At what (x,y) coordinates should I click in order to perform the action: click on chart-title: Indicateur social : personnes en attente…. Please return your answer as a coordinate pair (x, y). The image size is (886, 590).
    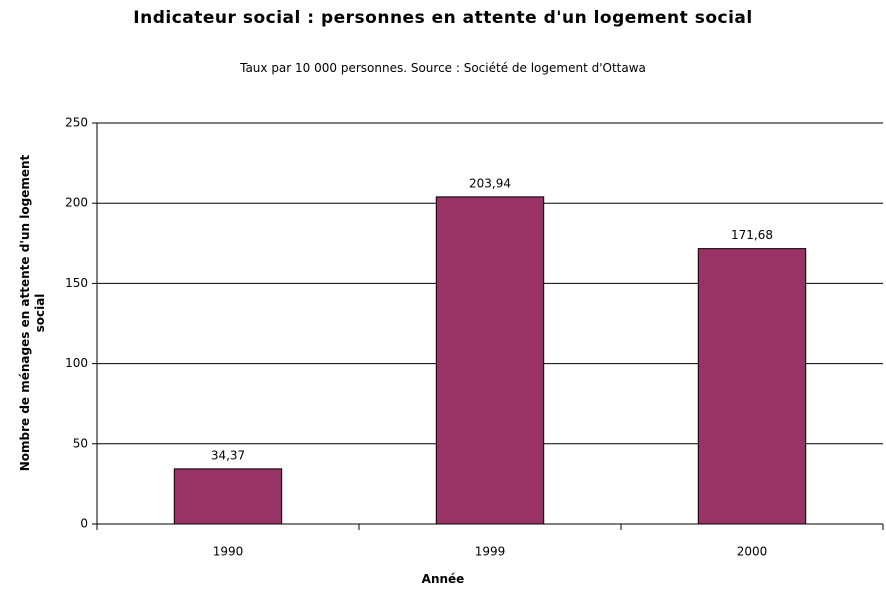
    Looking at the image, I should click on (443, 18).